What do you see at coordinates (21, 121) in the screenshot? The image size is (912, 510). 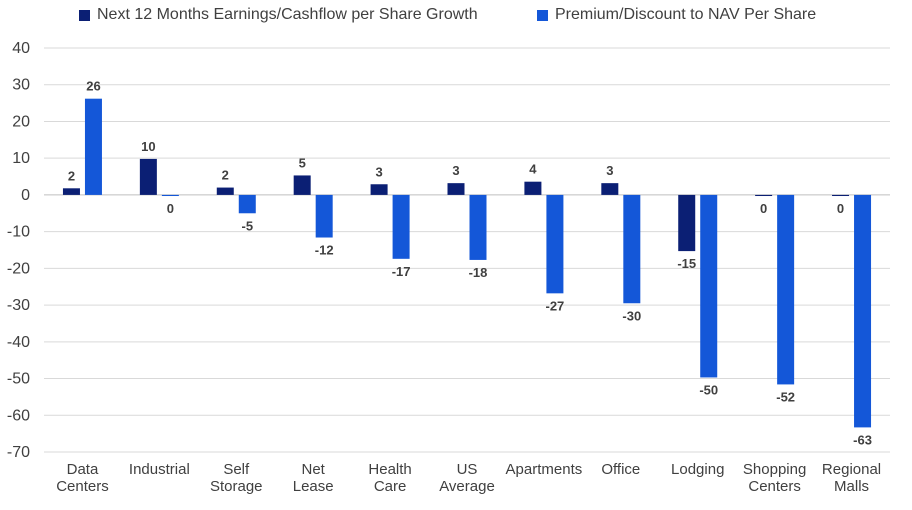 I see `y-tick-label: 20` at bounding box center [21, 121].